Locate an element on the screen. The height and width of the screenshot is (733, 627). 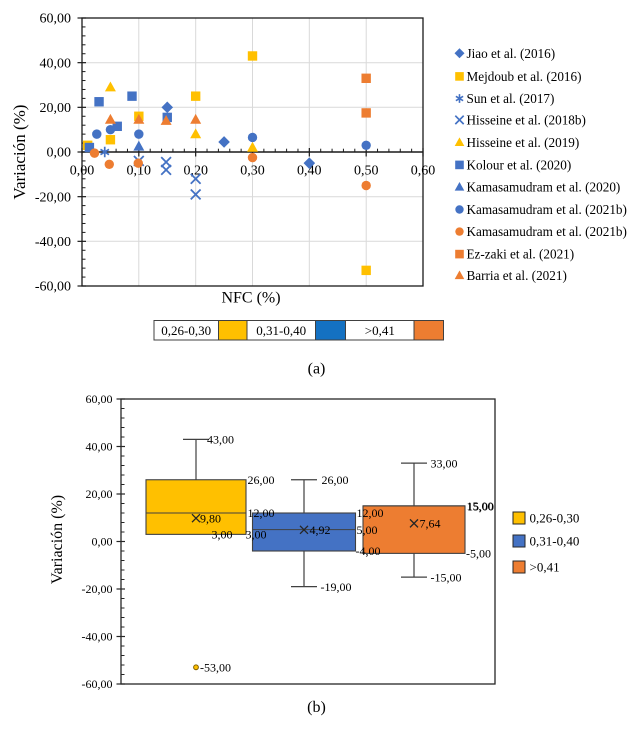
svg-text: Hisseine et al. (2019) is located at coordinates (523, 142).